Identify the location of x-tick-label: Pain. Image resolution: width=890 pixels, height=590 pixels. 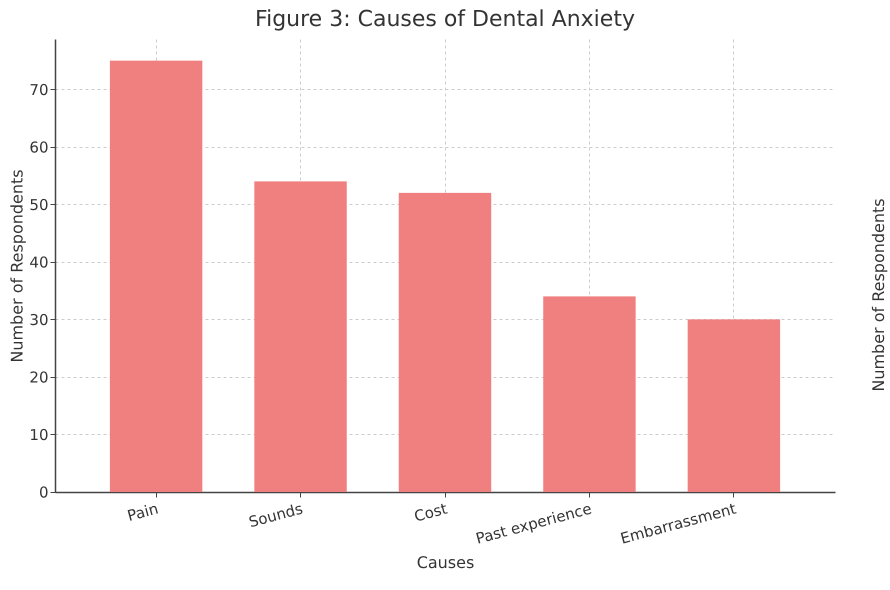
(142, 513).